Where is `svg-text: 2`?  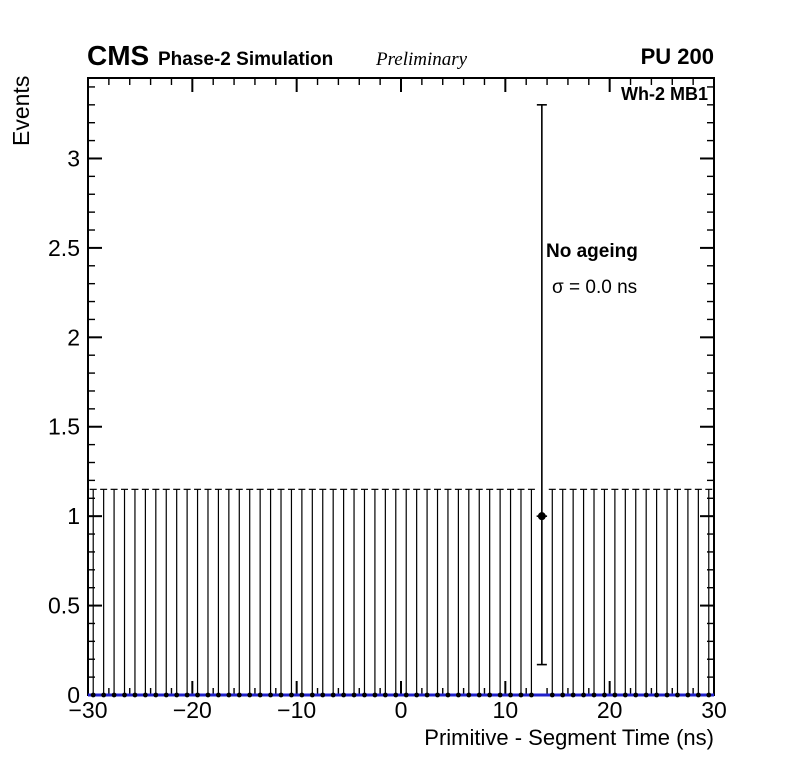
svg-text: 2 is located at coordinates (73, 337).